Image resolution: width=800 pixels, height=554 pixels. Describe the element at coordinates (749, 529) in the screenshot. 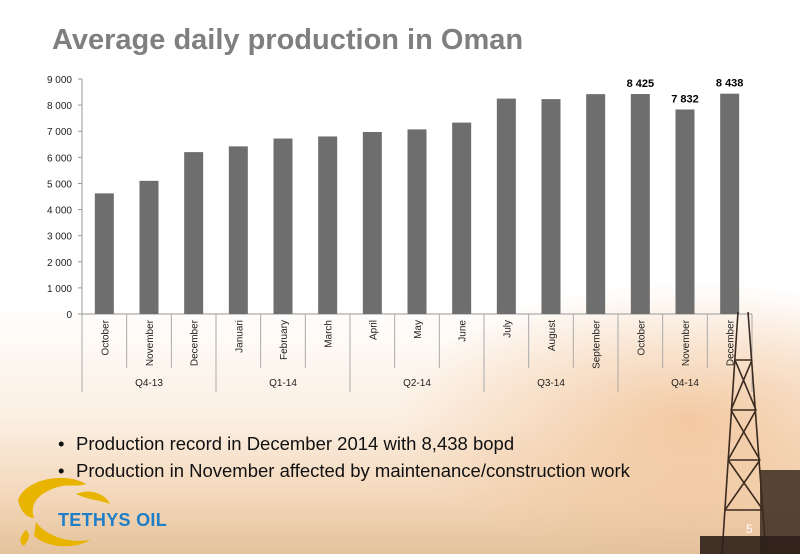

I see `page-number: 5` at that location.